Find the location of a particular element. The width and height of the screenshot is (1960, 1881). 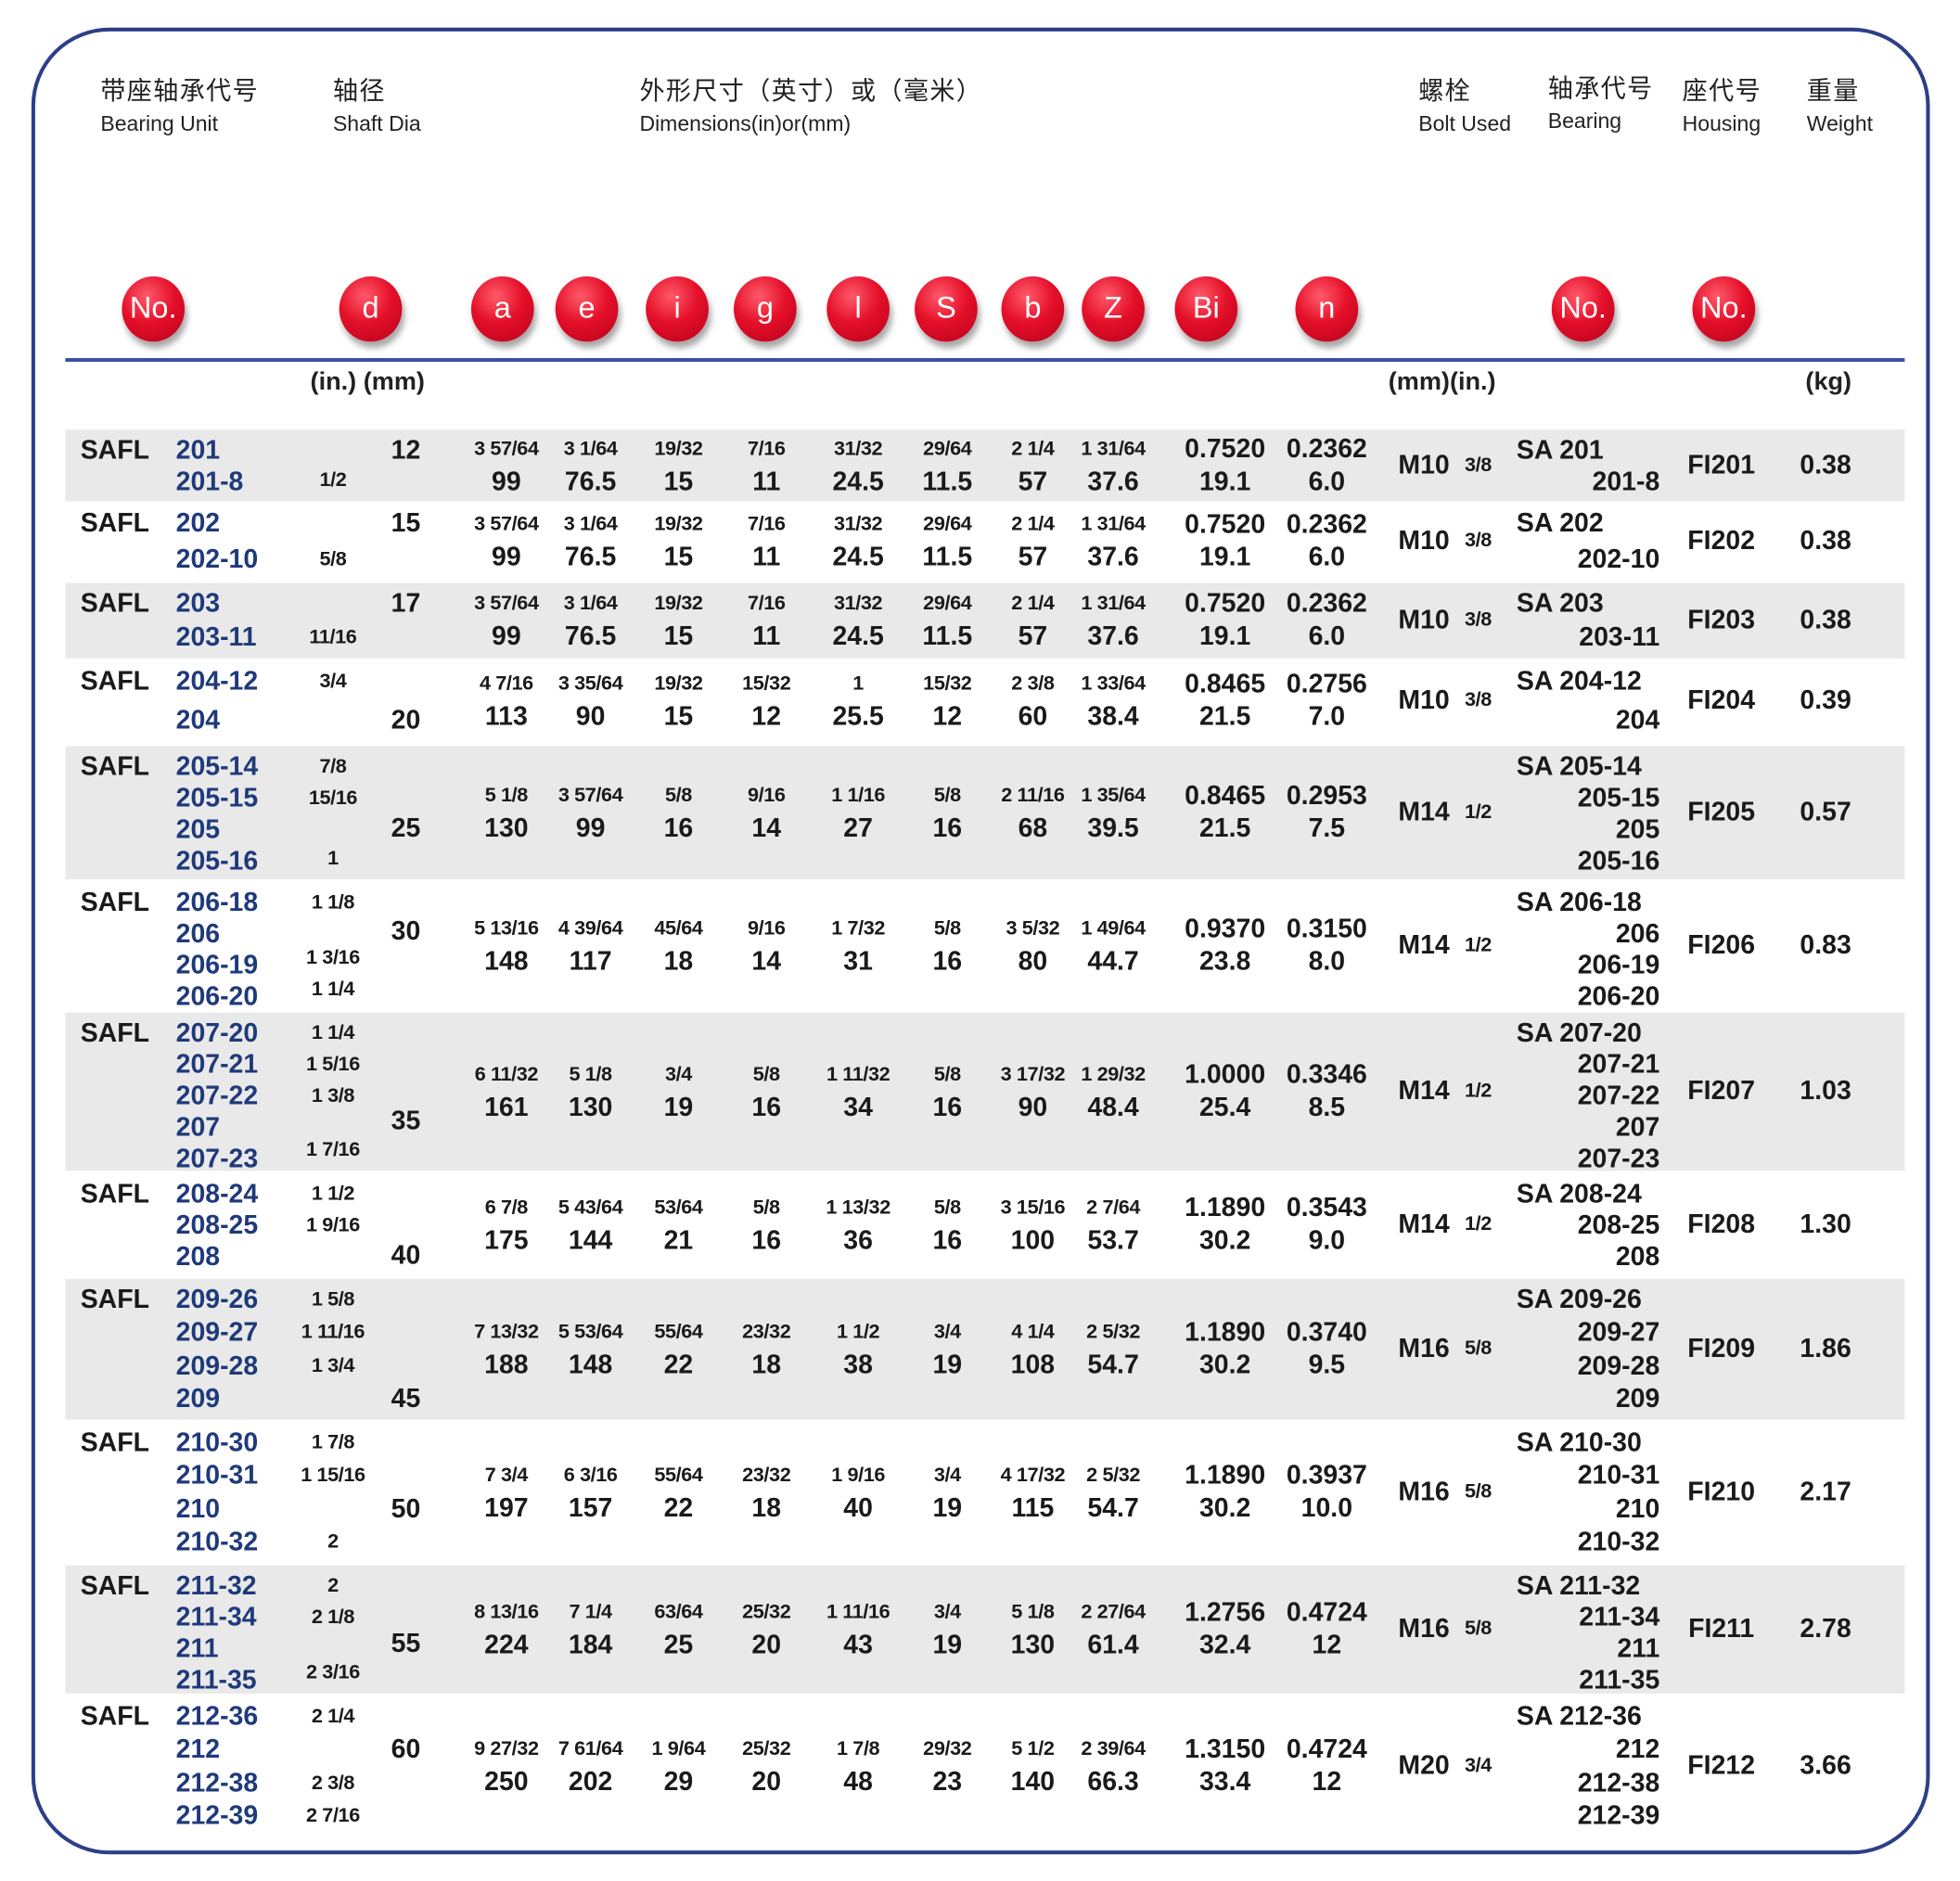

unit-number: 206-19 is located at coordinates (217, 965).